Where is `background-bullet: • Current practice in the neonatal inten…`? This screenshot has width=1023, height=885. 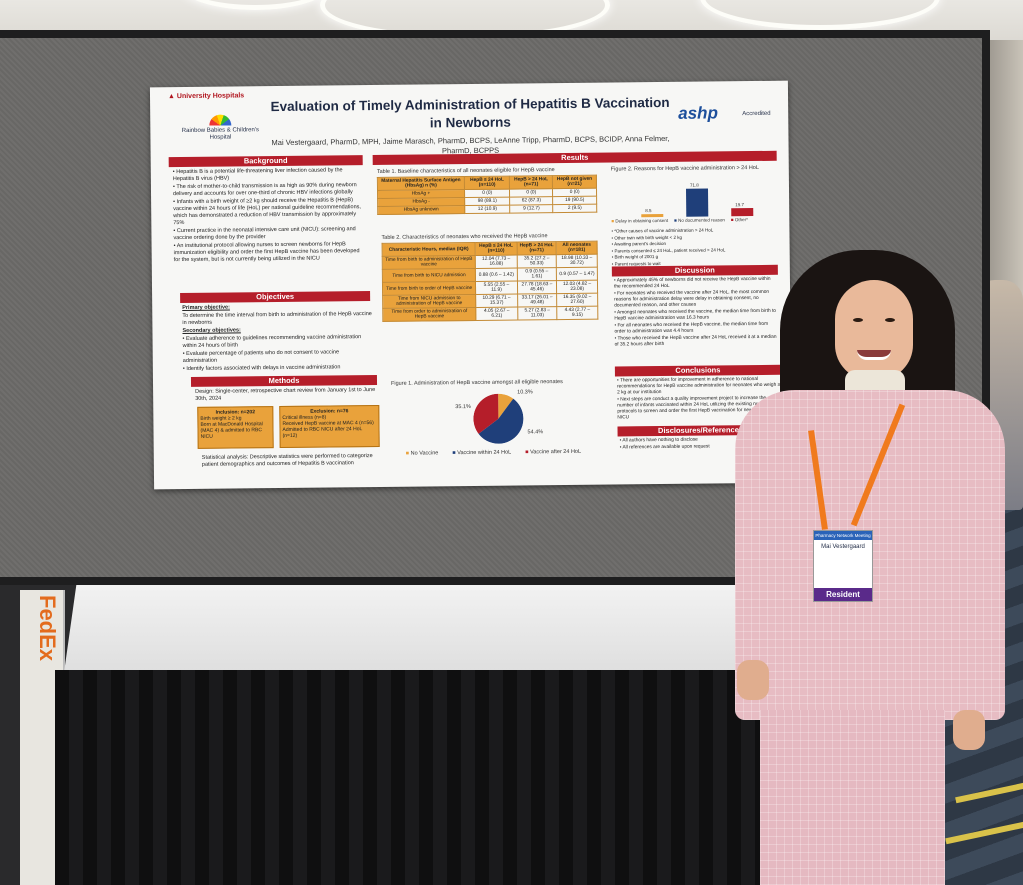 background-bullet: • Current practice in the neonatal inten… is located at coordinates (264, 234).